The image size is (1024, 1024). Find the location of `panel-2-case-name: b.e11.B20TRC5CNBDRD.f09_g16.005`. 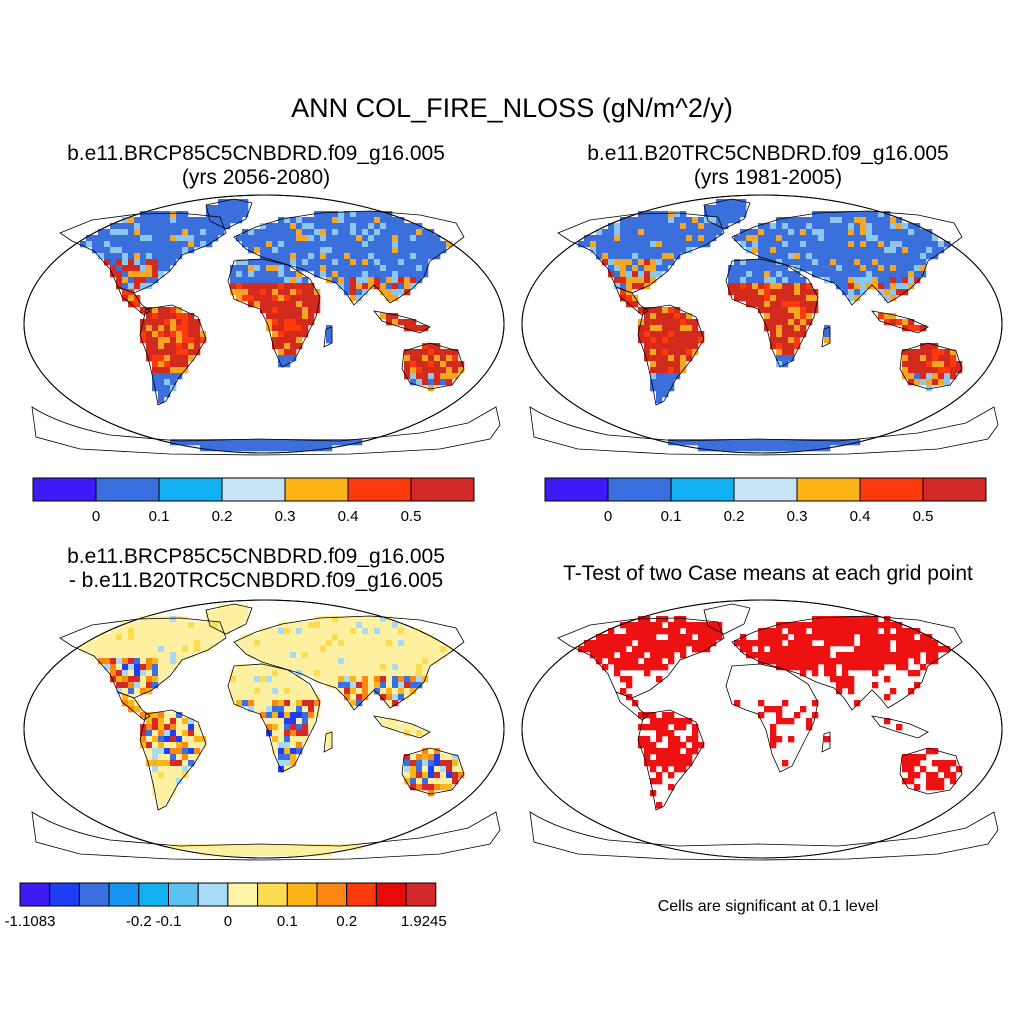

panel-2-case-name: b.e11.B20TRC5CNBDRD.f09_g16.005 is located at coordinates (768, 153).